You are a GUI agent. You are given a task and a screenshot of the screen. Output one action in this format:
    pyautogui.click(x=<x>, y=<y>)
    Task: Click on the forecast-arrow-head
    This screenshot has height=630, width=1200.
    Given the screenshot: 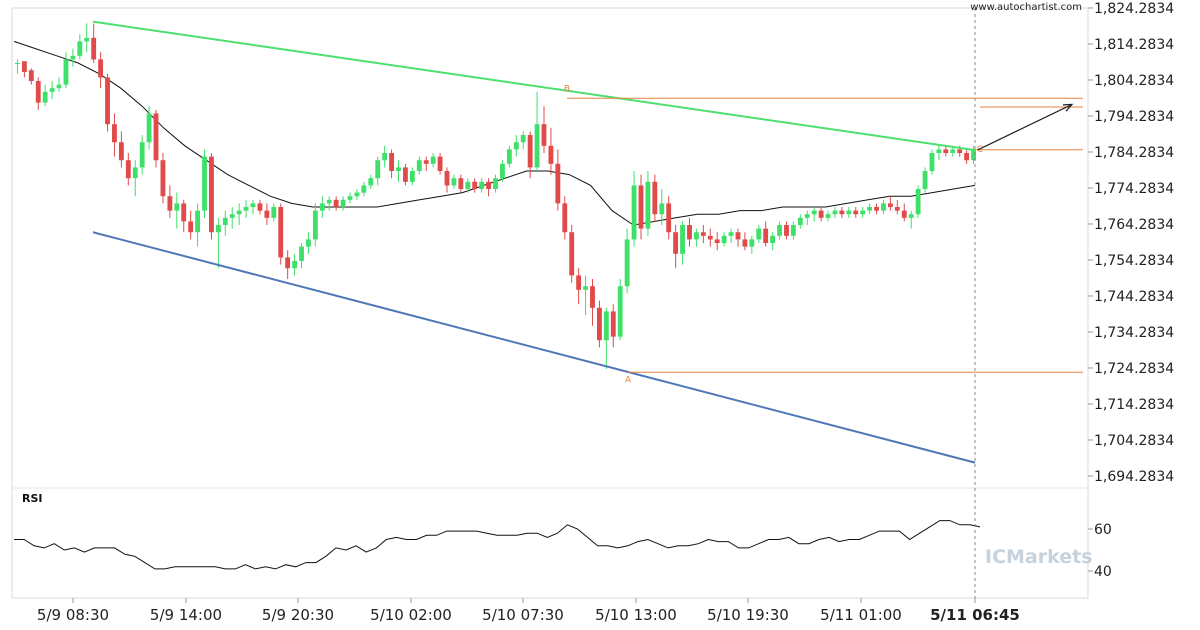 What is the action you would take?
    pyautogui.click(x=1068, y=107)
    